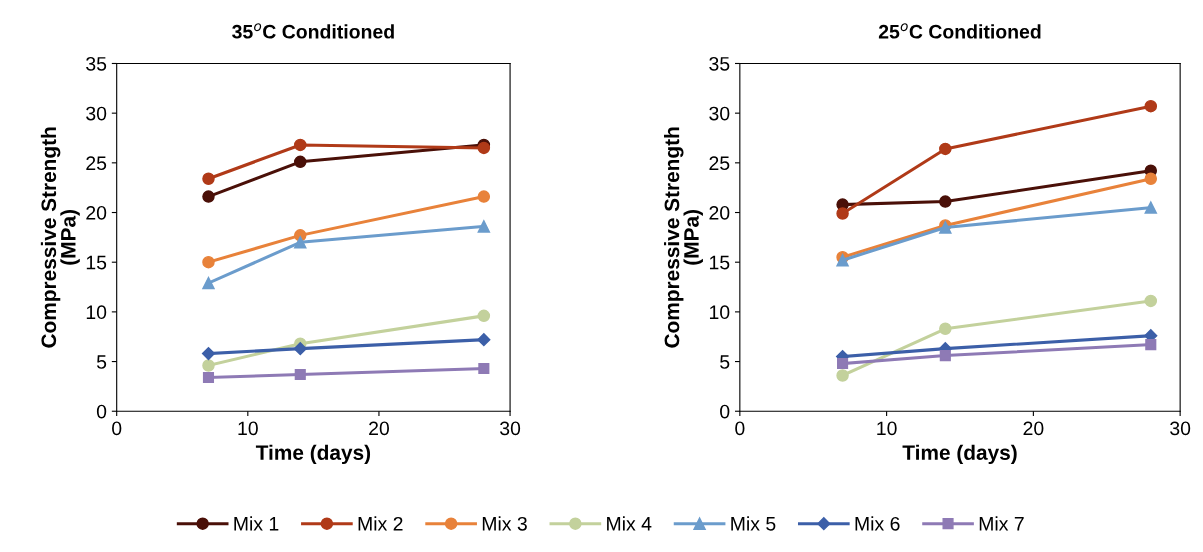  I want to click on chart-title: 35$^{o}$C Conditioned, so click(313, 31).